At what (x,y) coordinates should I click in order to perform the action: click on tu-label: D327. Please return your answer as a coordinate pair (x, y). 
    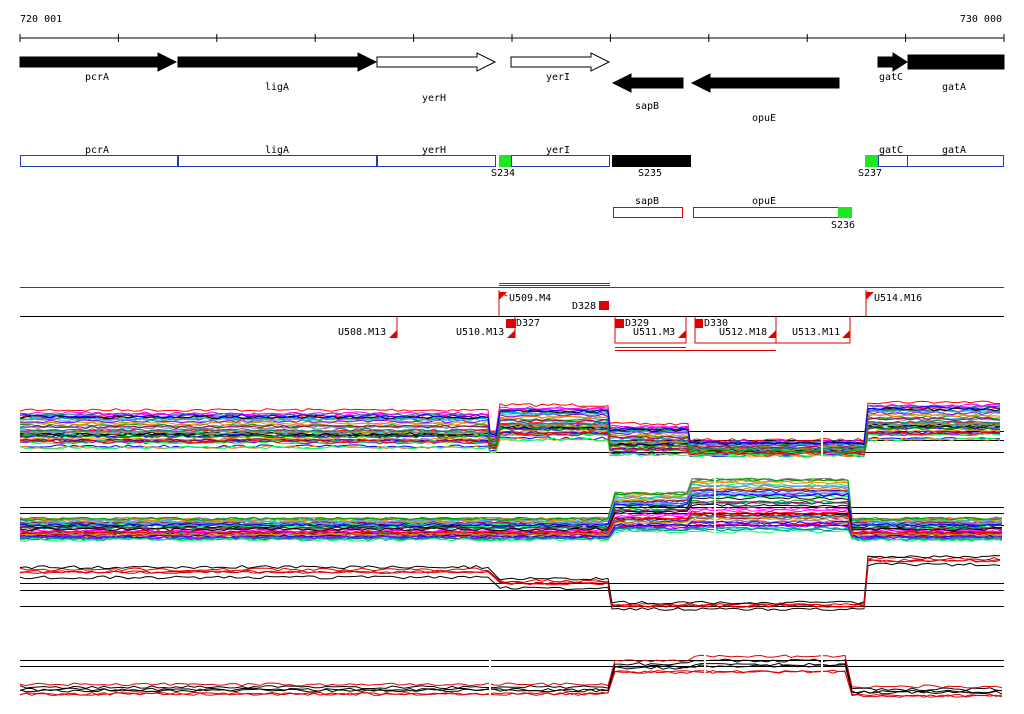
    Looking at the image, I should click on (528, 323).